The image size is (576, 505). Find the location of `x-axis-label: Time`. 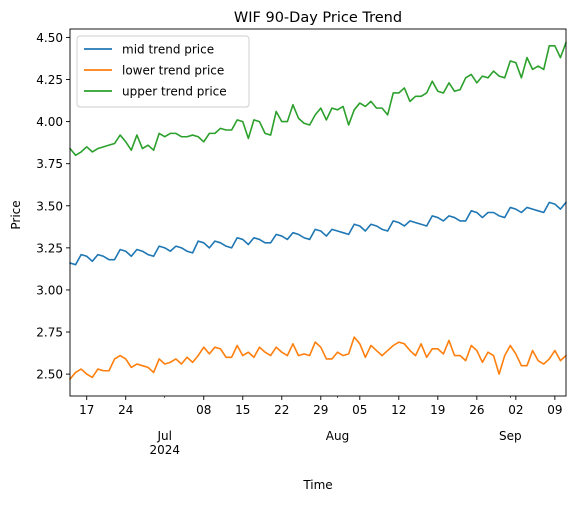

x-axis-label: Time is located at coordinates (317, 485).